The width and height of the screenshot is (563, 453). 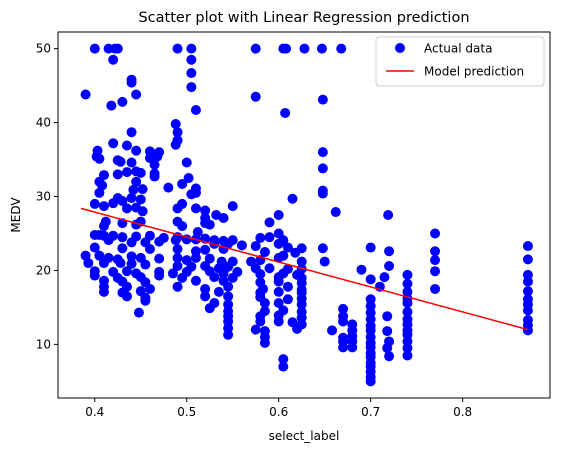 What do you see at coordinates (43, 49) in the screenshot?
I see `y-tick-label: 50` at bounding box center [43, 49].